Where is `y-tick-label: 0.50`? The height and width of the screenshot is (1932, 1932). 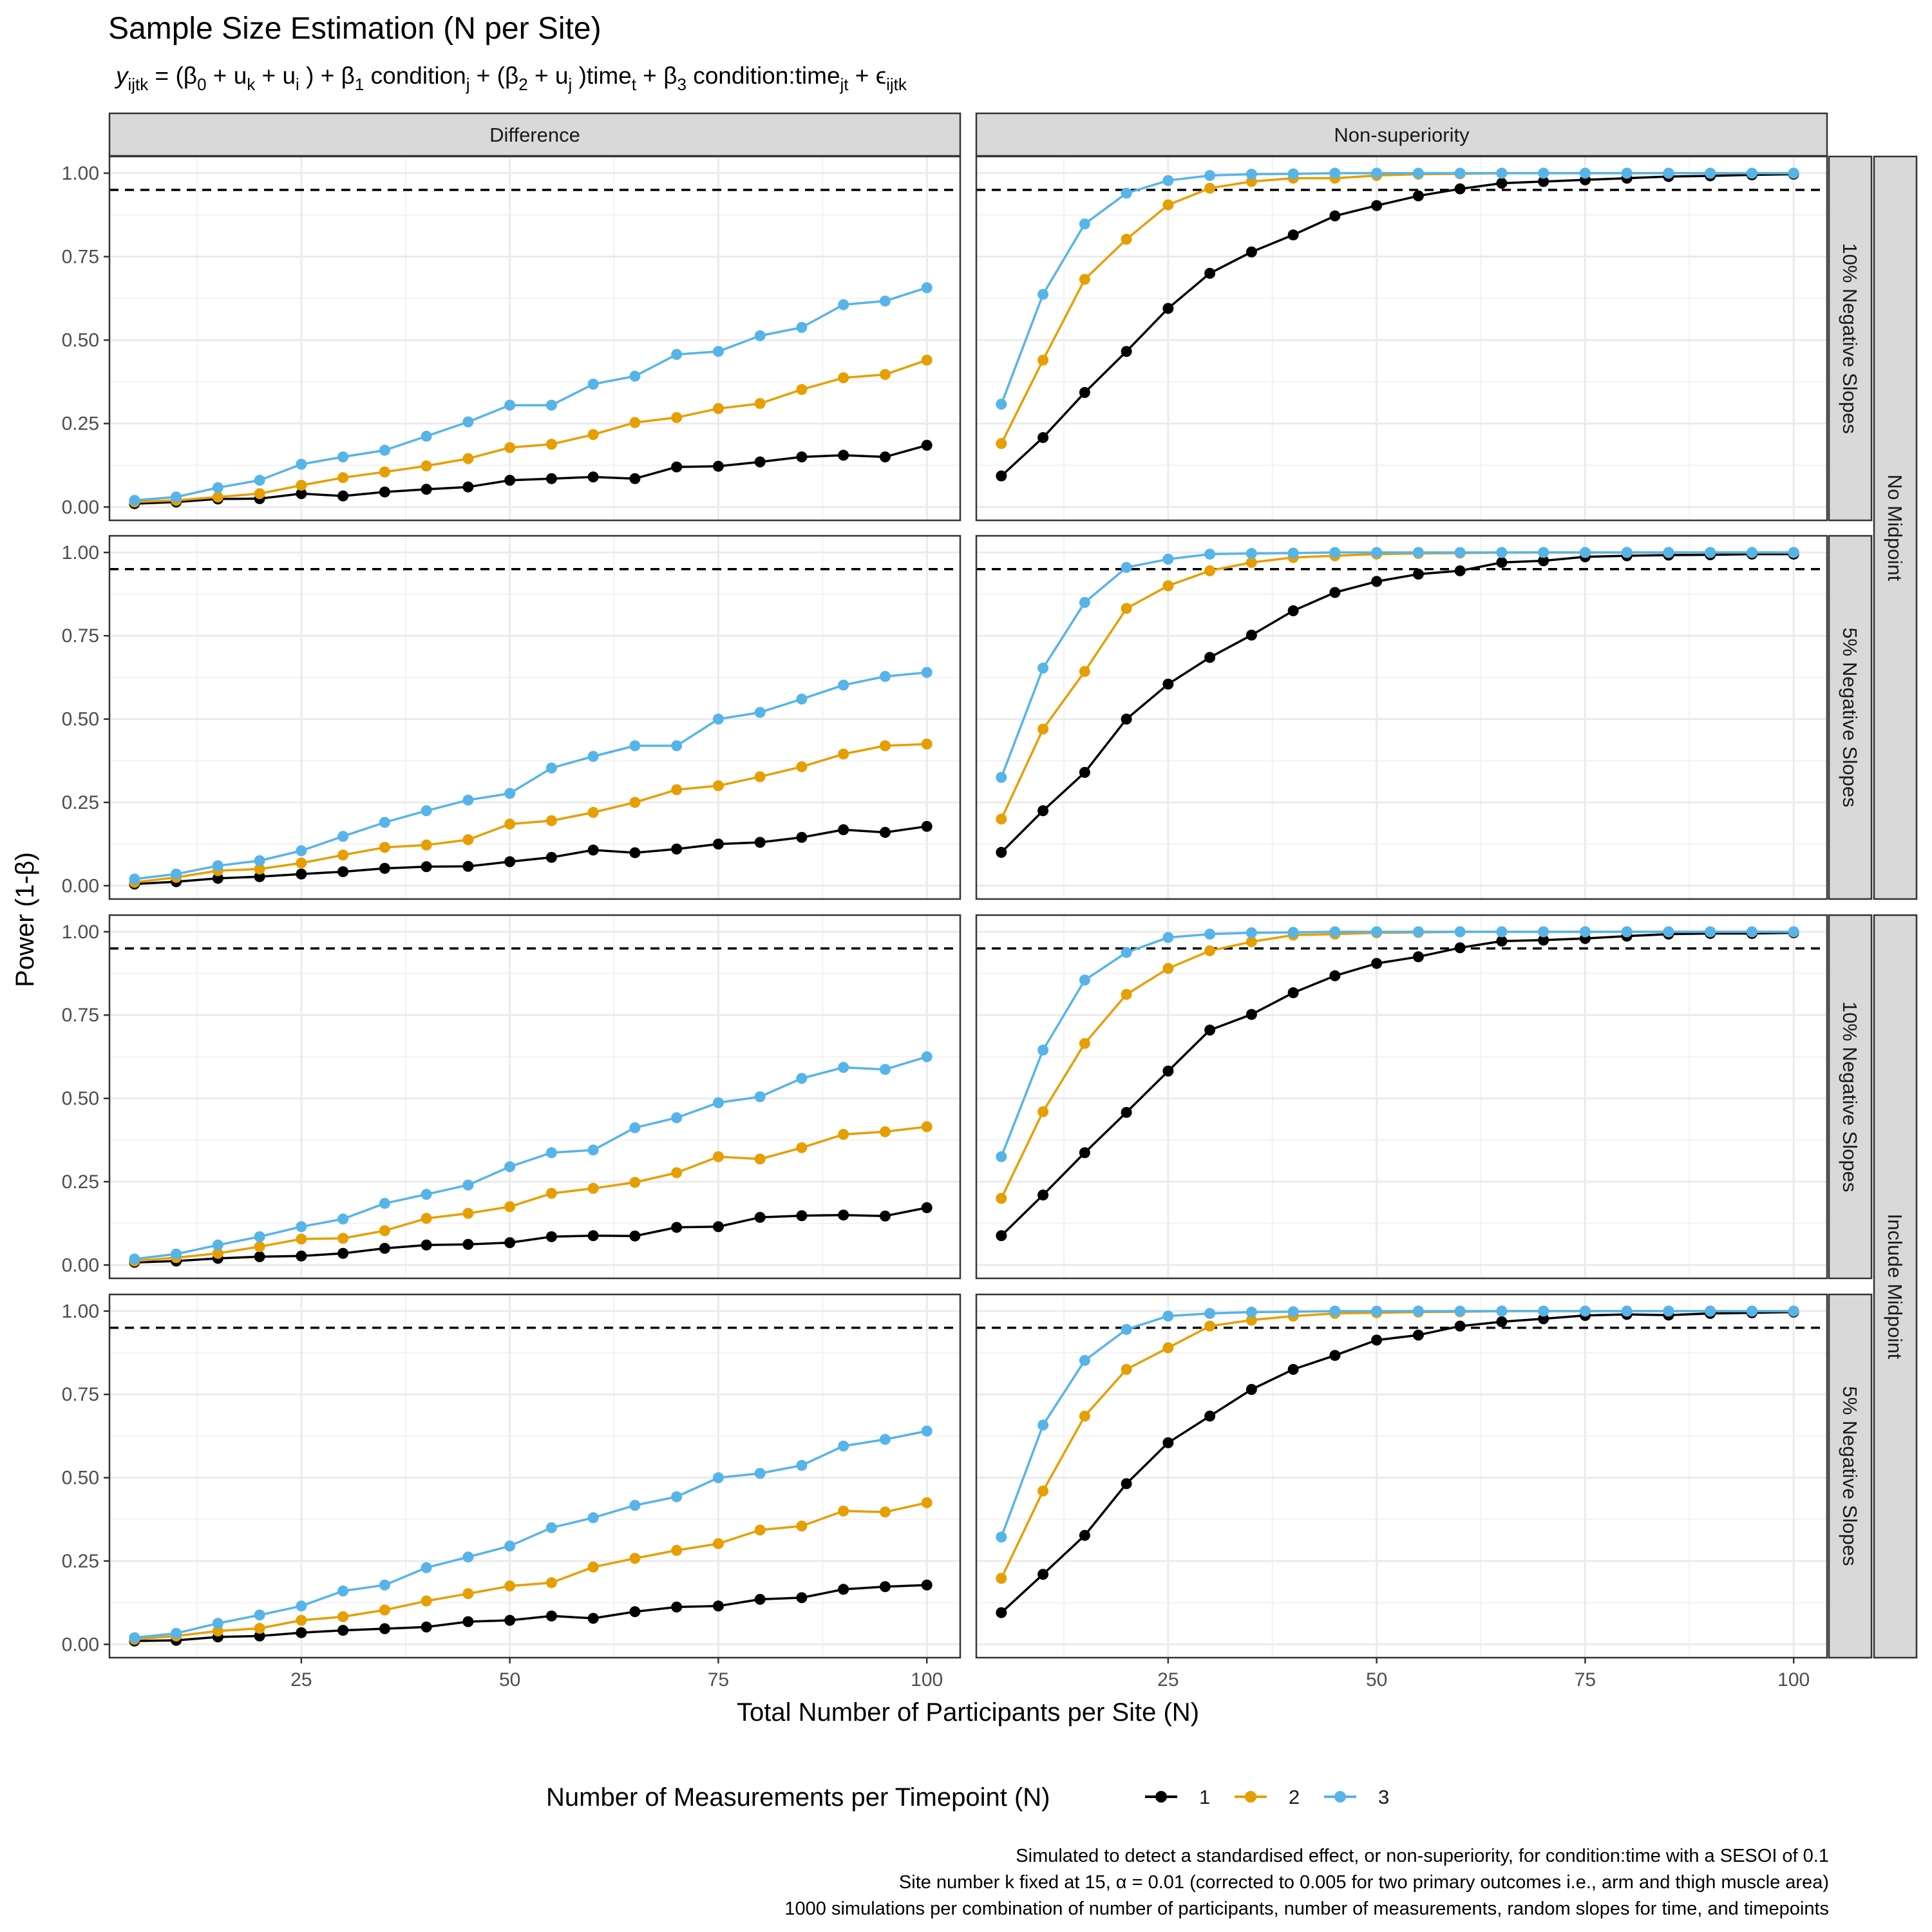
y-tick-label: 0.50 is located at coordinates (80, 340).